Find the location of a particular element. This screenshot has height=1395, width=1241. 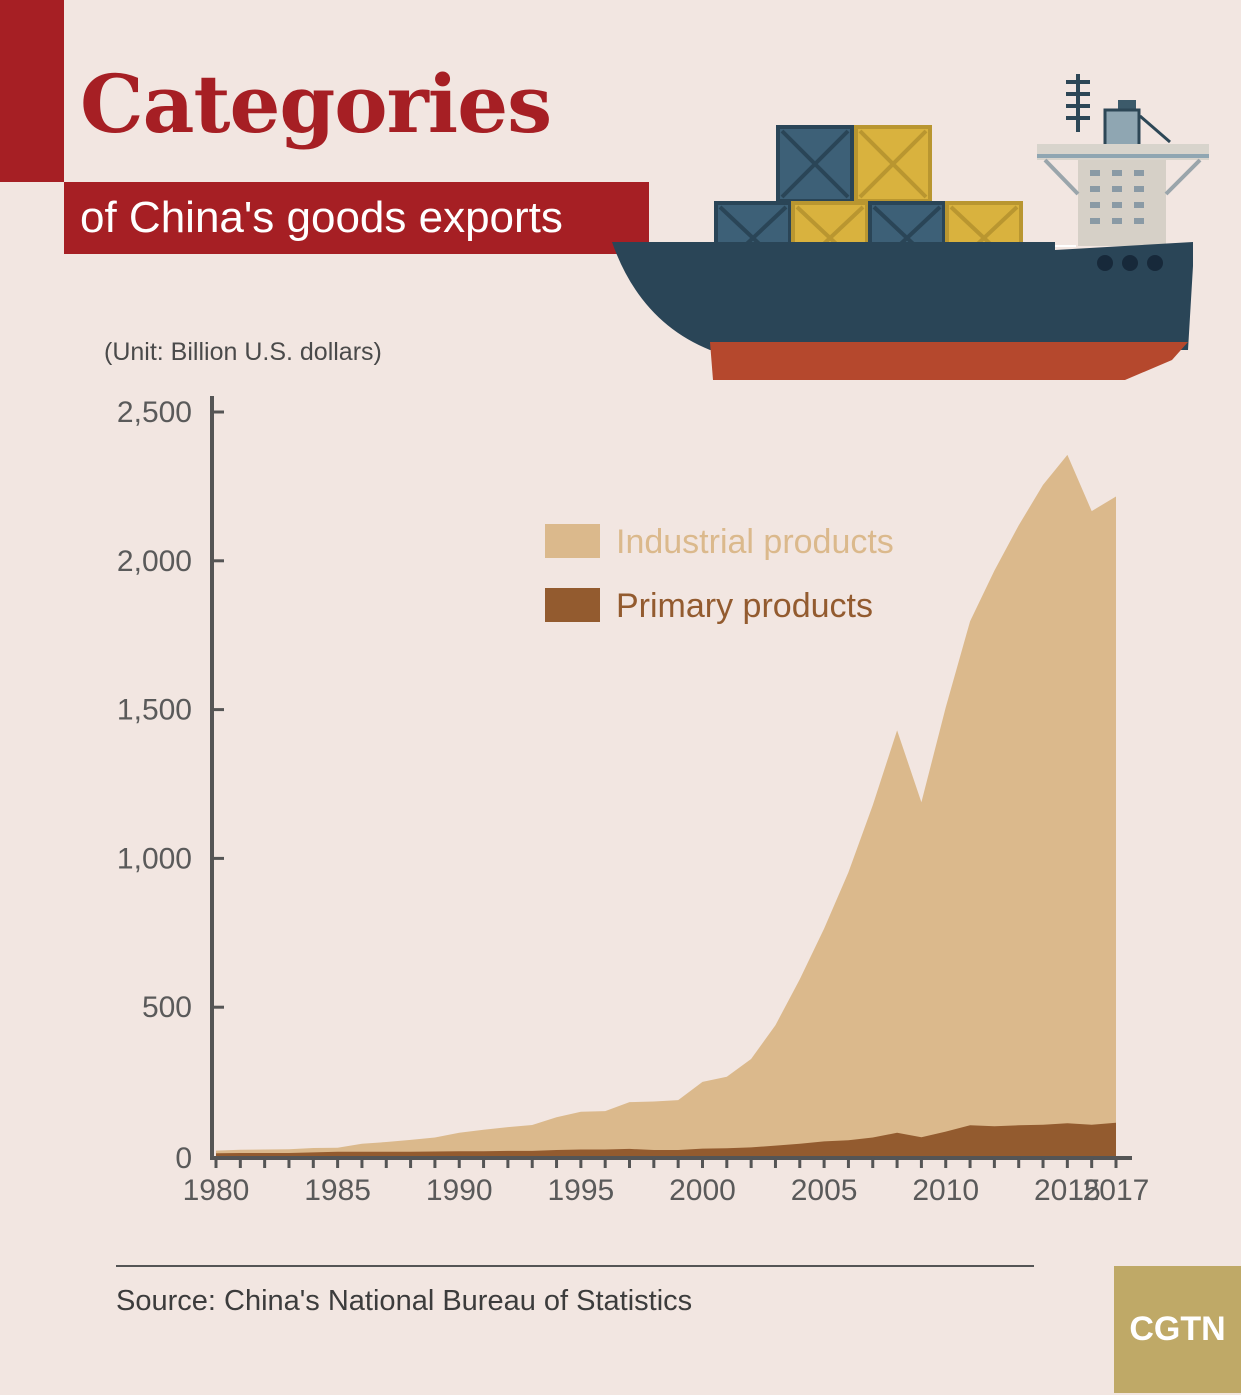

y-tick-label: 2,500 is located at coordinates (154, 412).